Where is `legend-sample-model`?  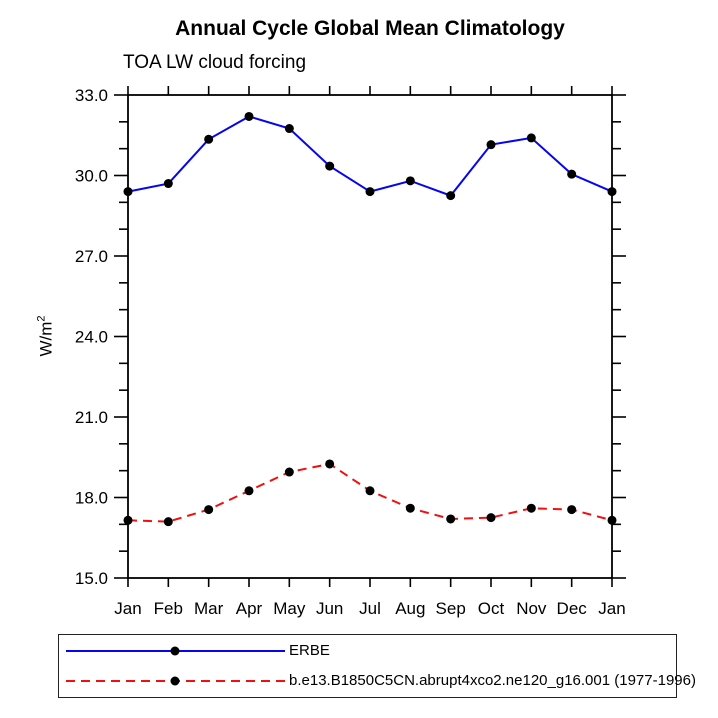 legend-sample-model is located at coordinates (175, 681).